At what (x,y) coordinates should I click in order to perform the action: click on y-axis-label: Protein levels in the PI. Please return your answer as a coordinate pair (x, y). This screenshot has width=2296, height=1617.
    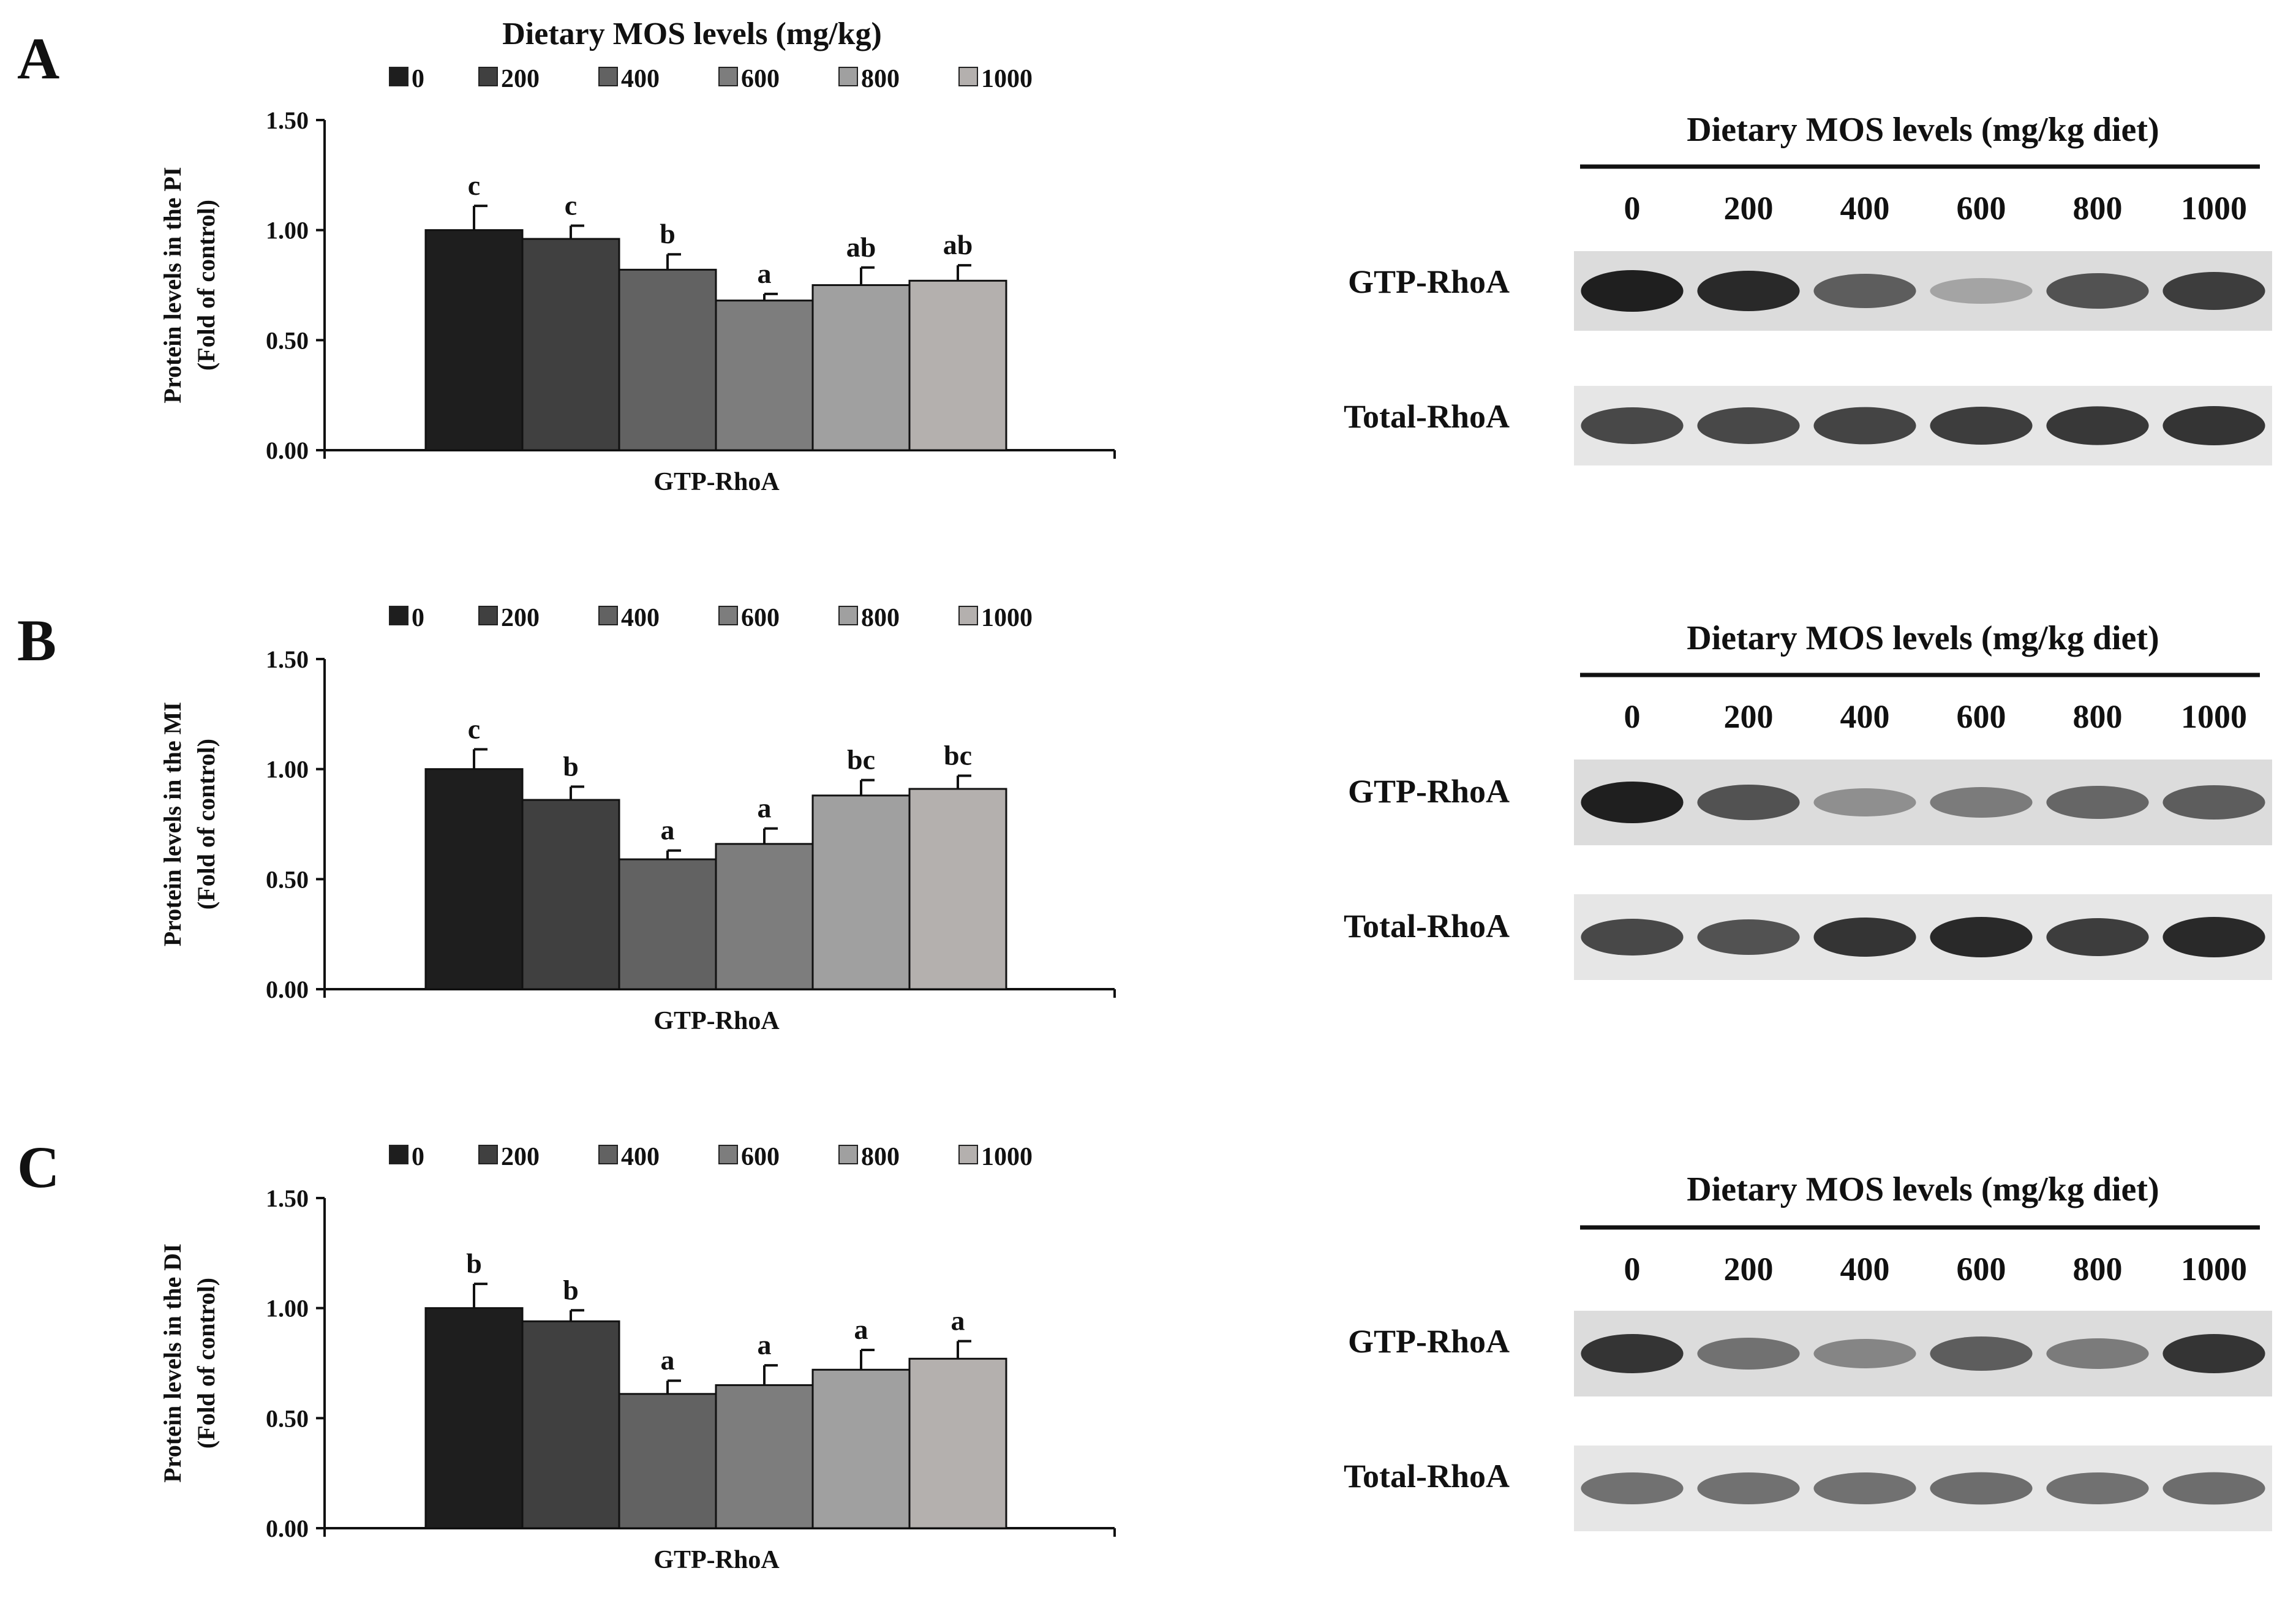
    Looking at the image, I should click on (173, 286).